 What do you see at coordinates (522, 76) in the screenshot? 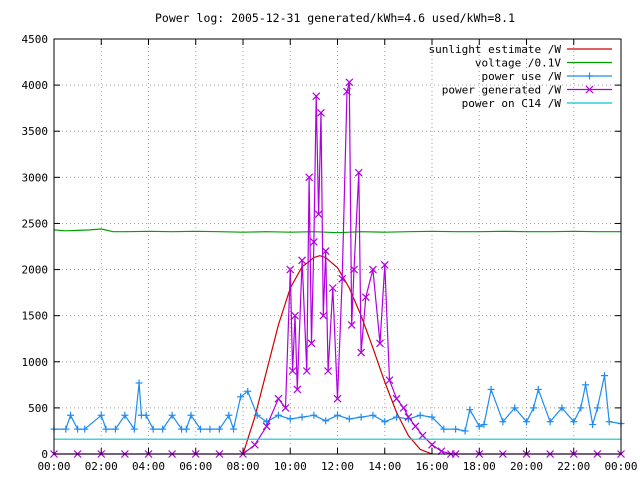
I see `legend-label-power-use-w: power use /W` at bounding box center [522, 76].